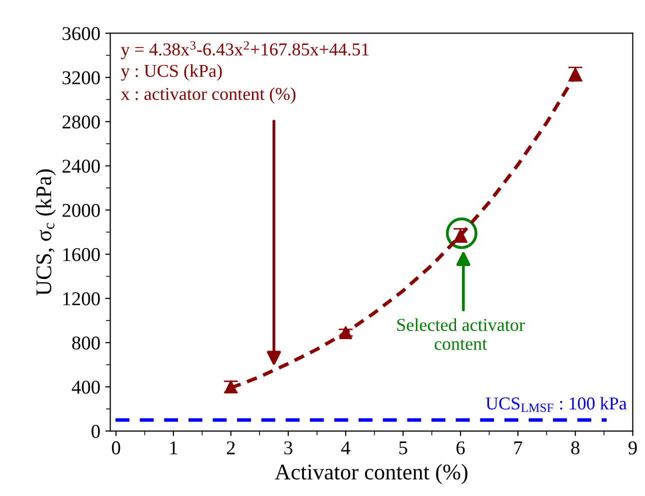 The height and width of the screenshot is (496, 645). What do you see at coordinates (81, 122) in the screenshot?
I see `y-tick-label: 2800` at bounding box center [81, 122].